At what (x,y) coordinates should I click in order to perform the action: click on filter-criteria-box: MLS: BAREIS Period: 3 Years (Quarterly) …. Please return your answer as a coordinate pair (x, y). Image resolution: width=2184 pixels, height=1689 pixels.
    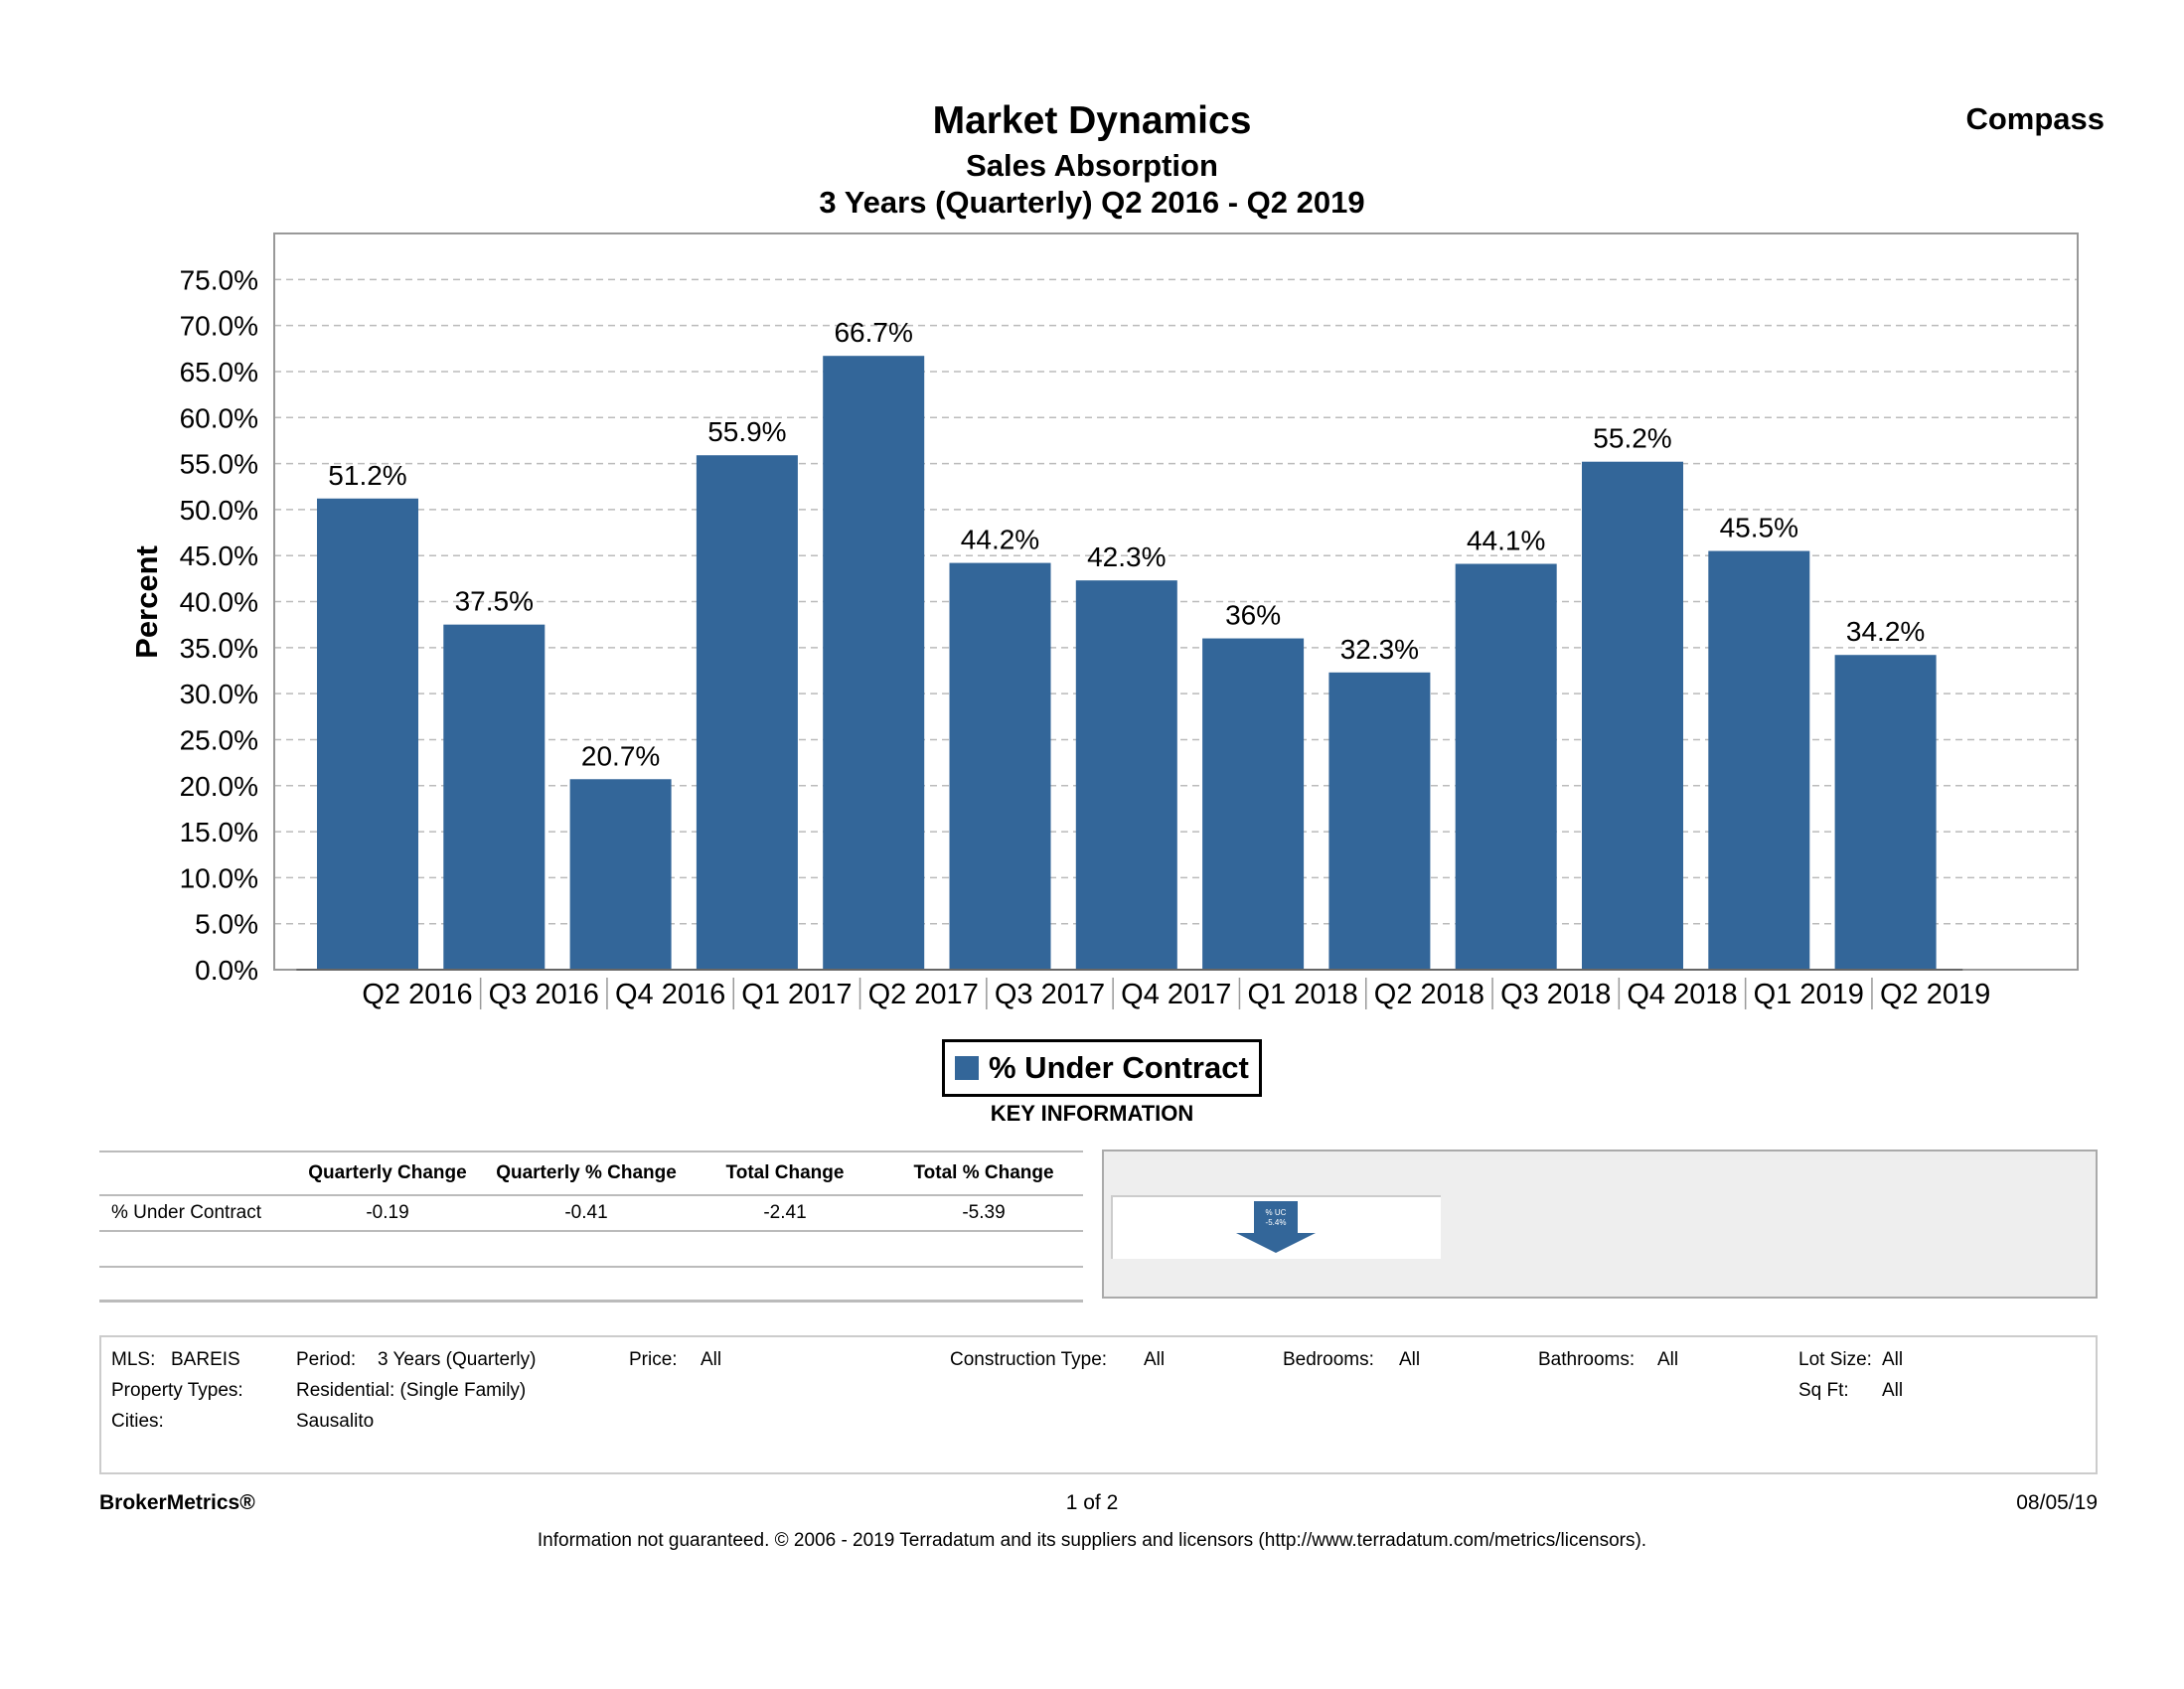
    Looking at the image, I should click on (1098, 1404).